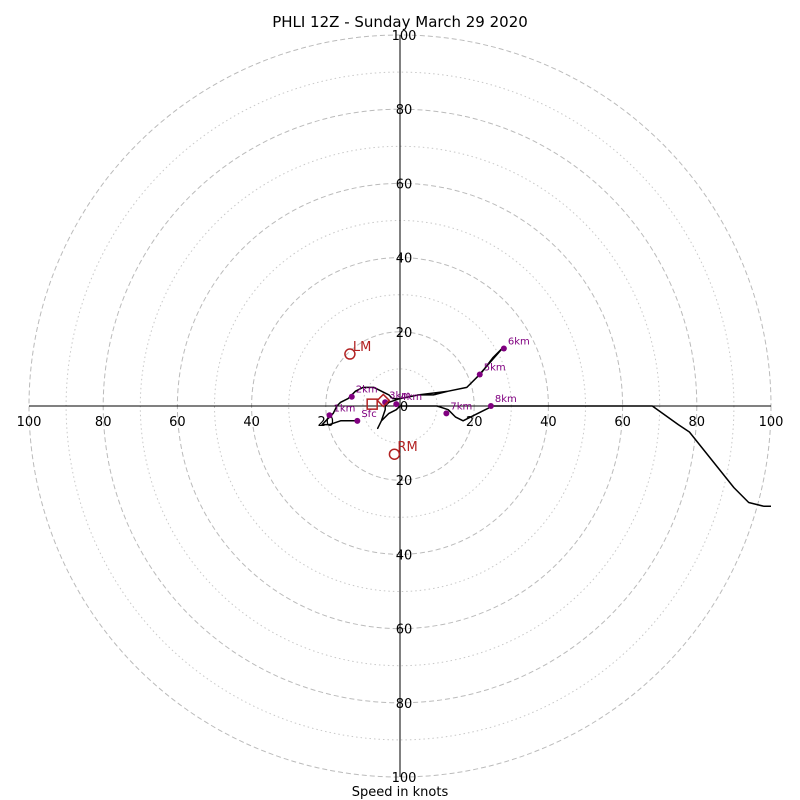 This screenshot has width=800, height=800. Describe the element at coordinates (503, 348) in the screenshot. I see `height-point-6km` at that location.